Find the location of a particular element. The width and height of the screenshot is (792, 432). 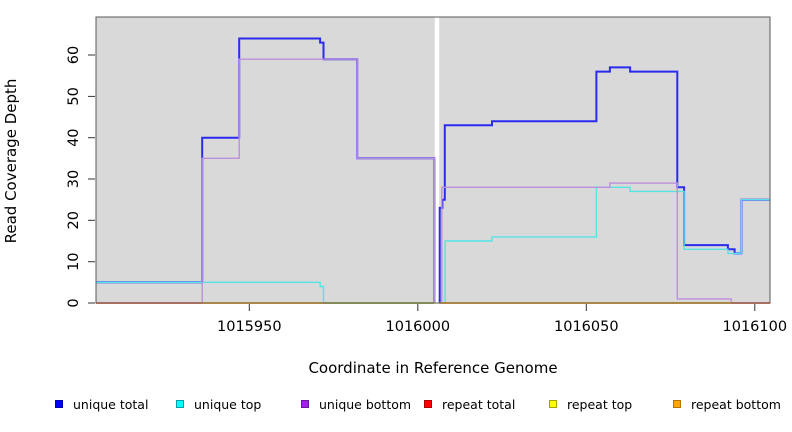

legend-label: repeat top is located at coordinates (600, 404).